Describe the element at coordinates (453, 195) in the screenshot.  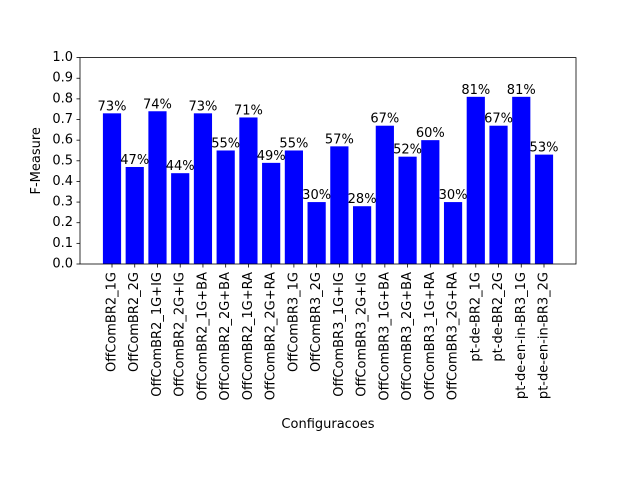
I see `data-label-15: 30%` at that location.